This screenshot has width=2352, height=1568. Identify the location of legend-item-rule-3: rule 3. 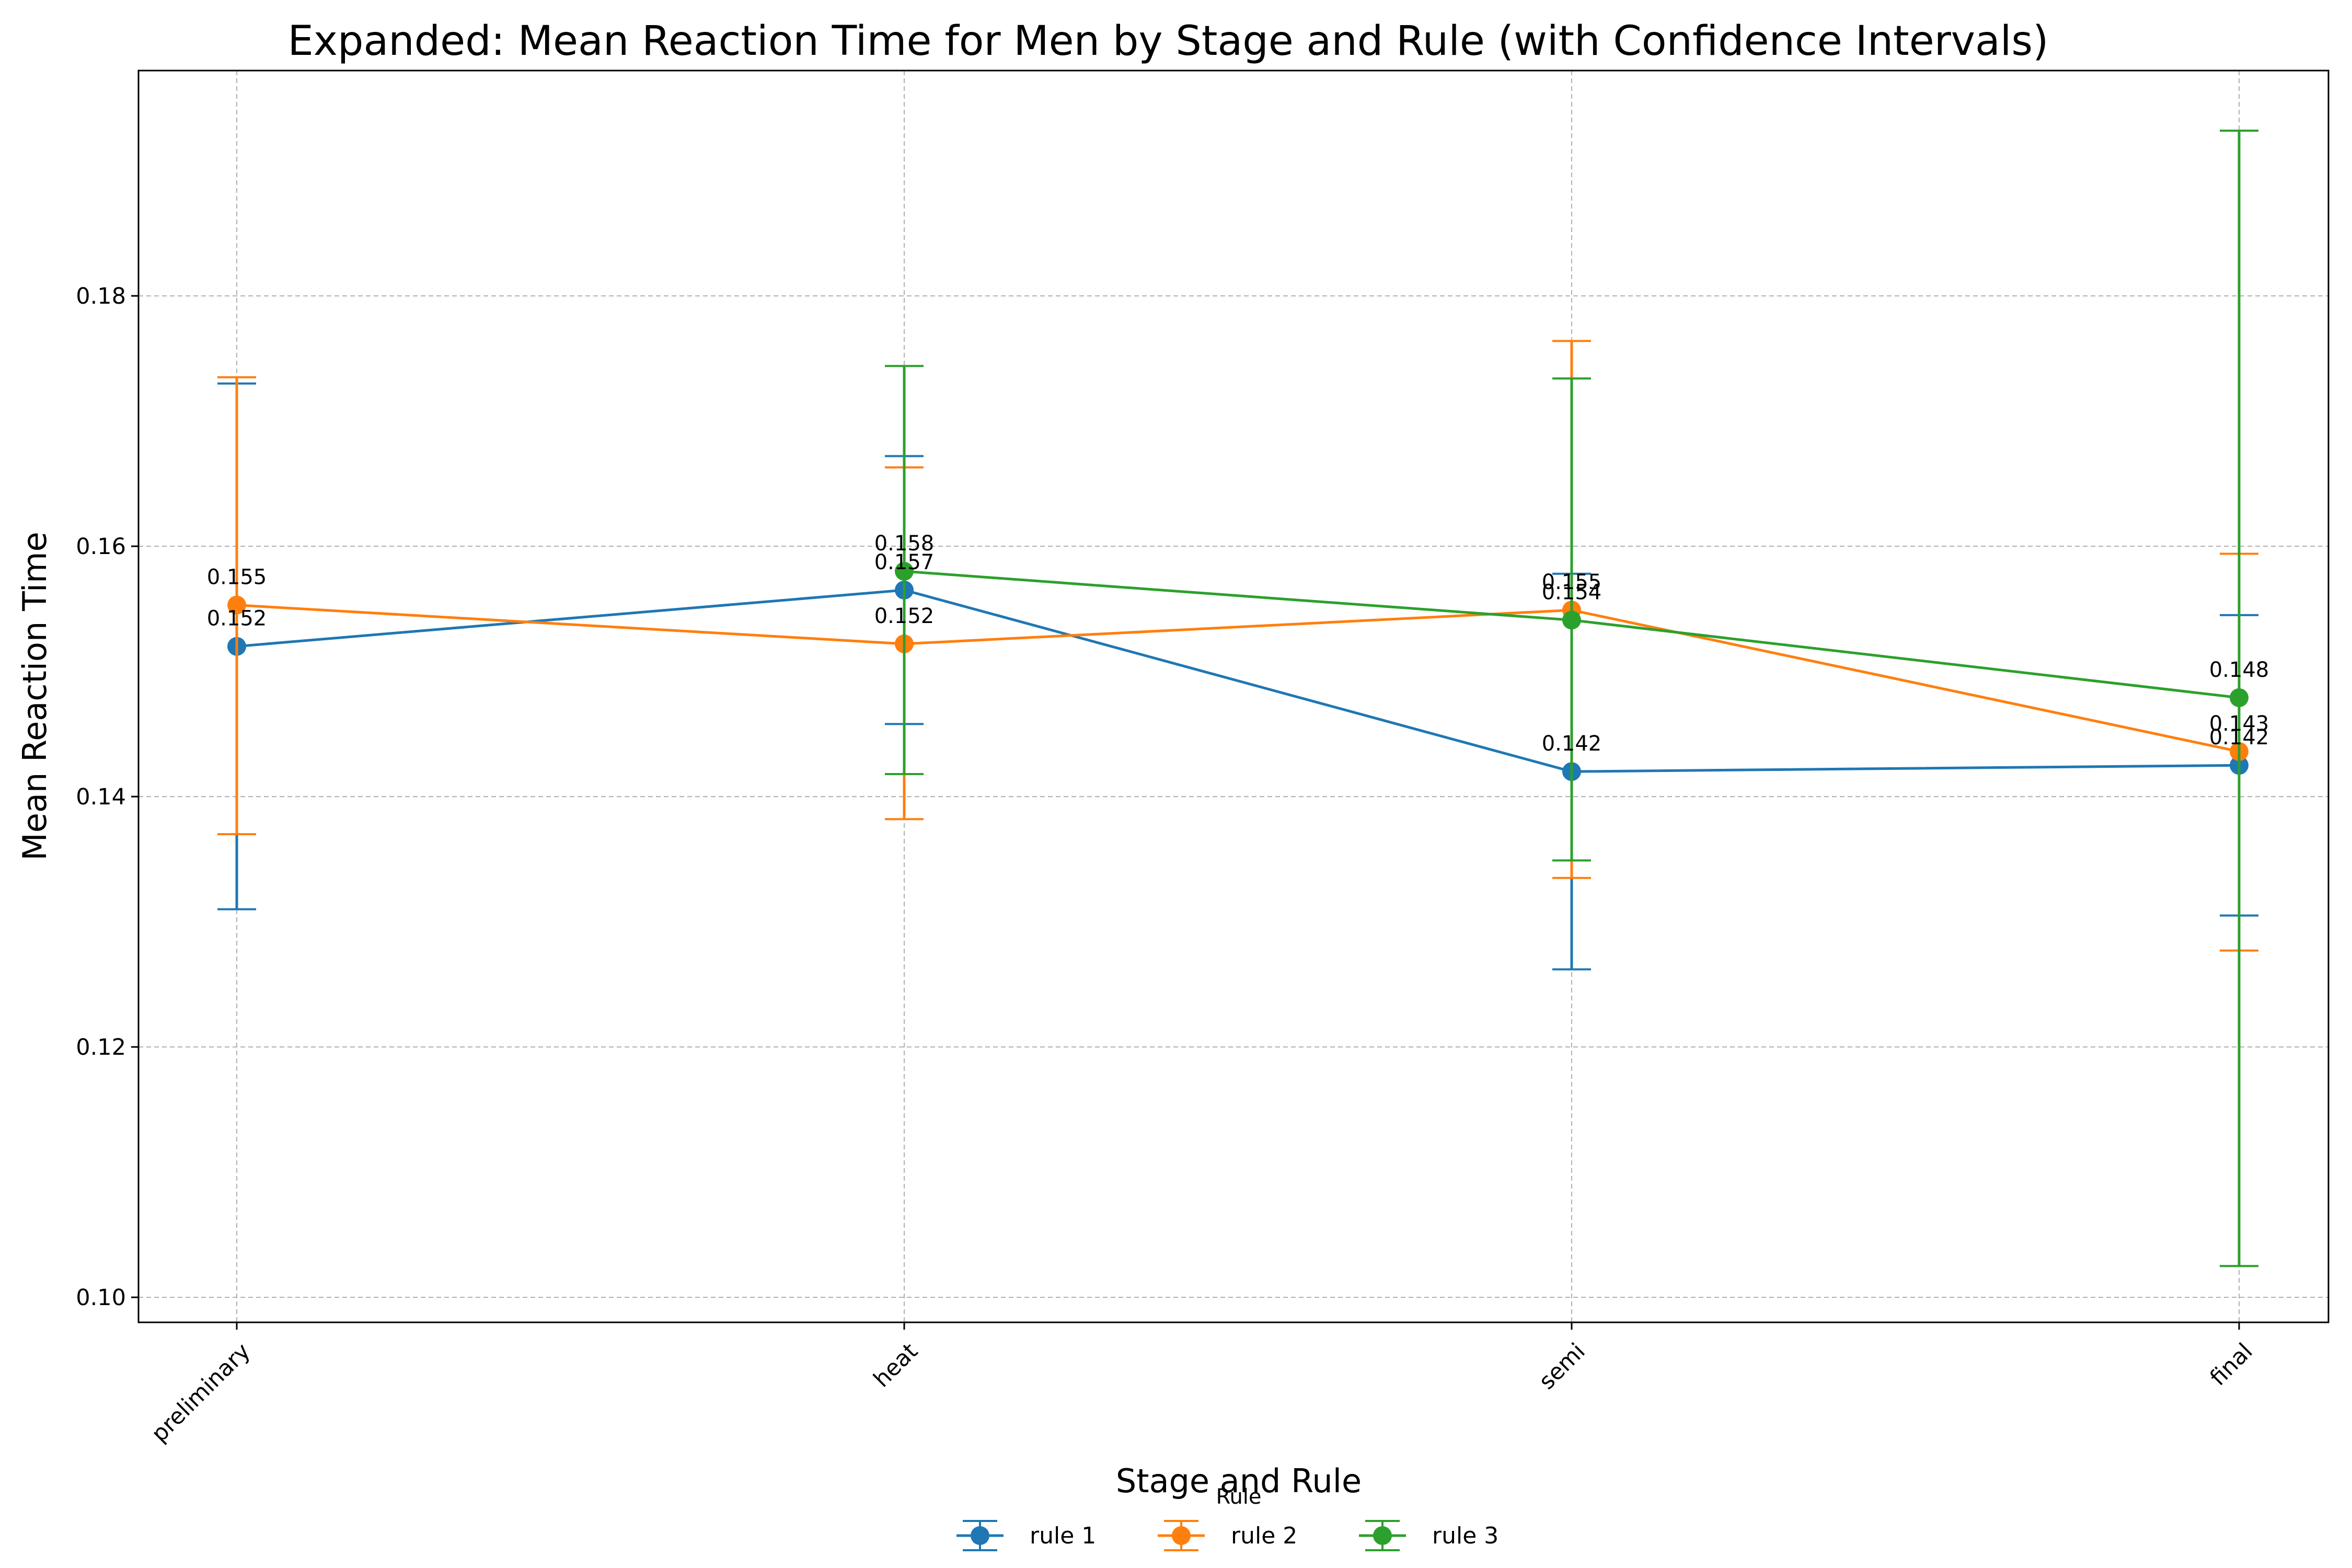
(1428, 1535).